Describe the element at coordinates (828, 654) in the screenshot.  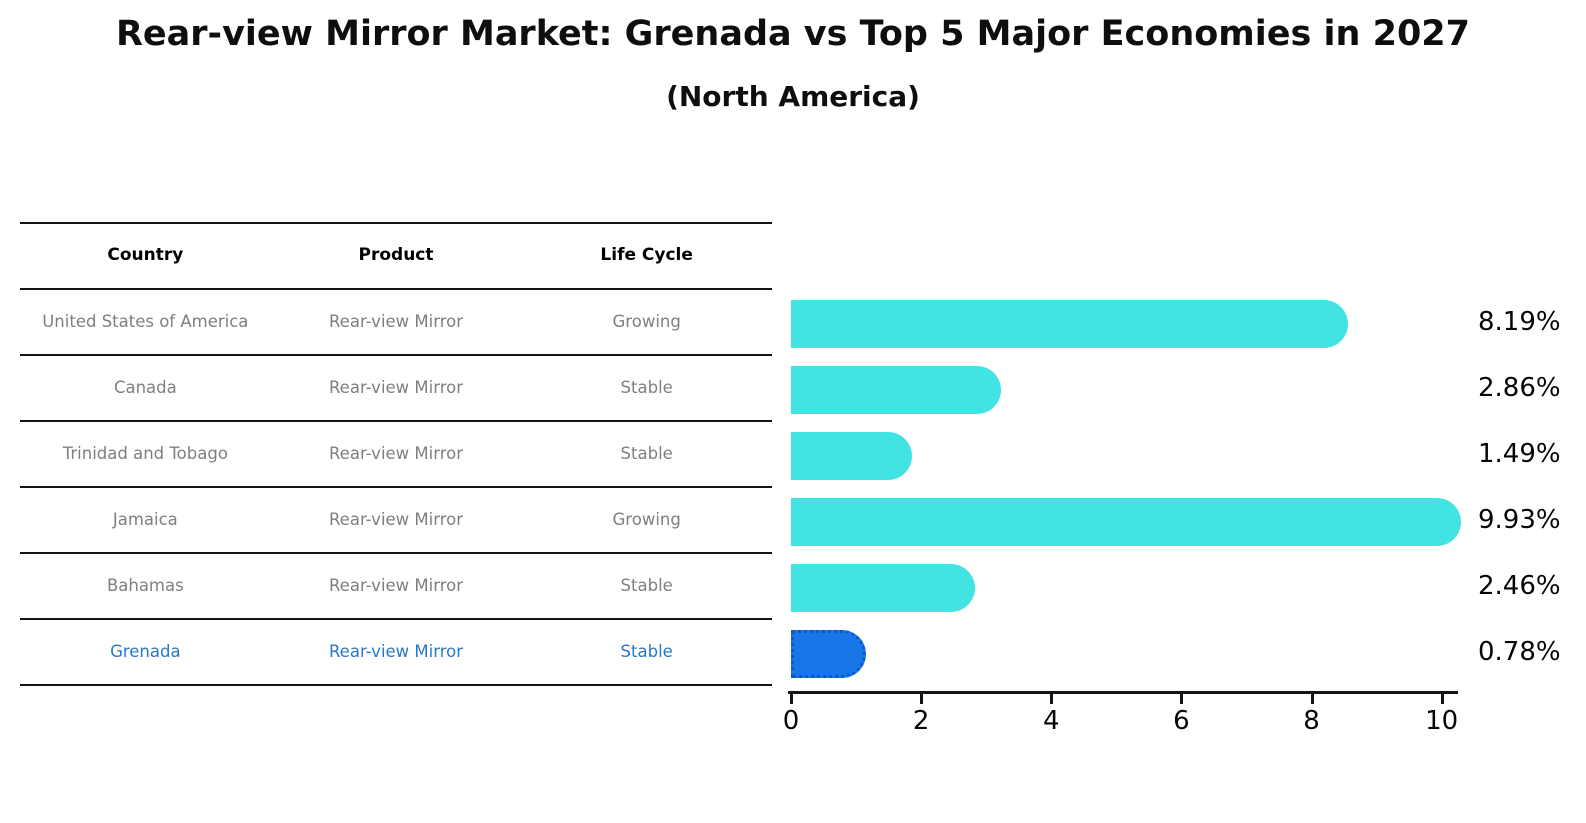
I see `bar-grenada-highlighted` at that location.